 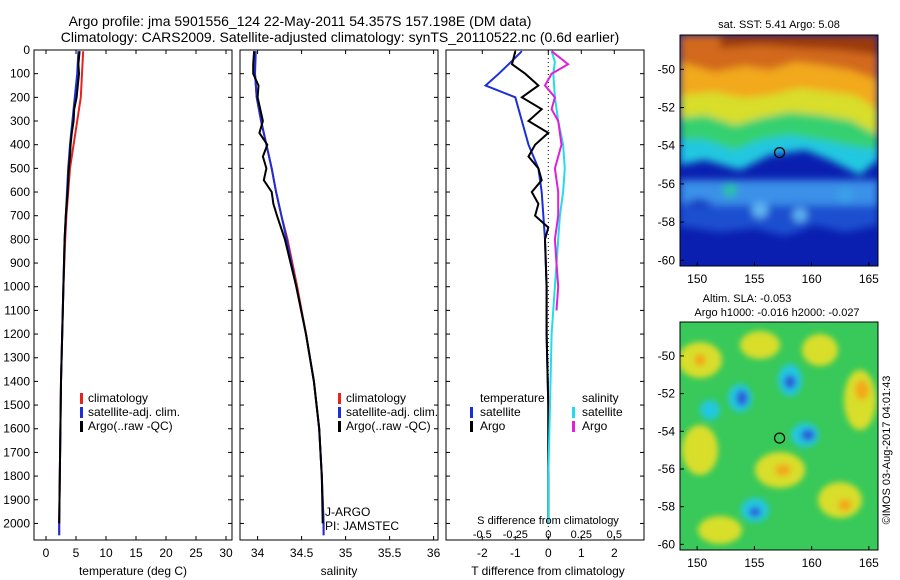 What do you see at coordinates (515, 535) in the screenshot?
I see `s-diff-tick-label: -0.25` at bounding box center [515, 535].